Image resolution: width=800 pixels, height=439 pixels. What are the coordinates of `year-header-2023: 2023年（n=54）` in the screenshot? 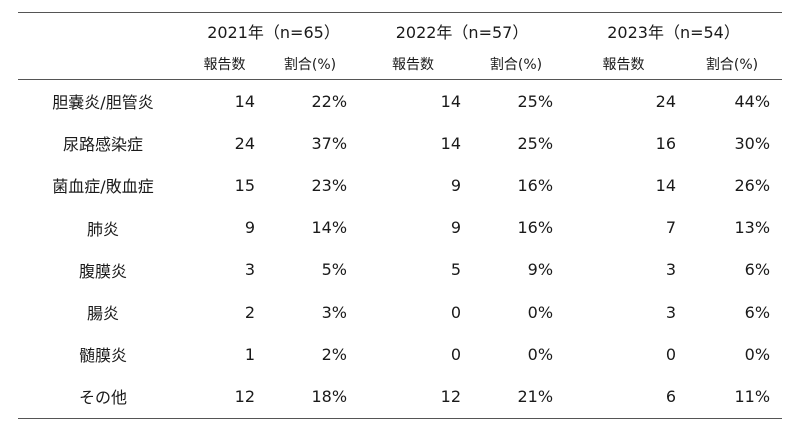 It's located at (674, 30).